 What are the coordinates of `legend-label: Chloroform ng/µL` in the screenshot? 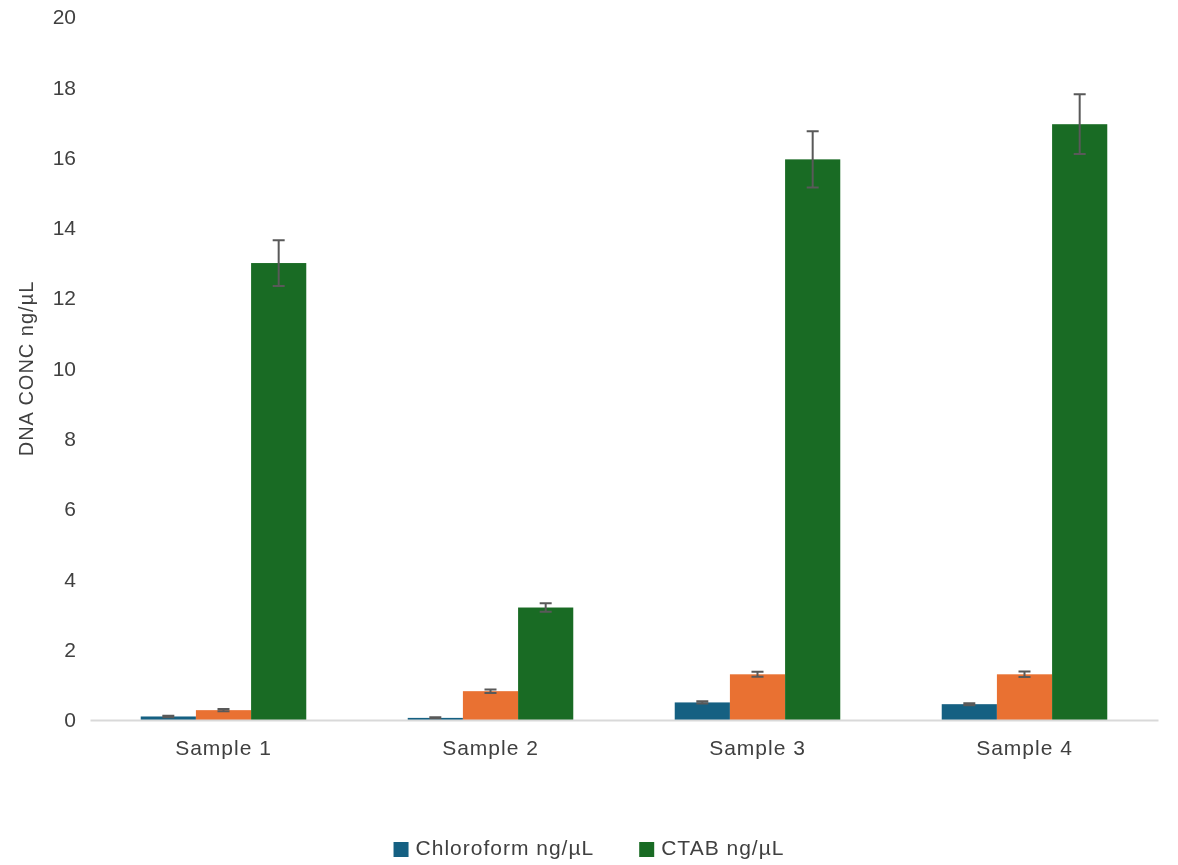 It's located at (505, 847).